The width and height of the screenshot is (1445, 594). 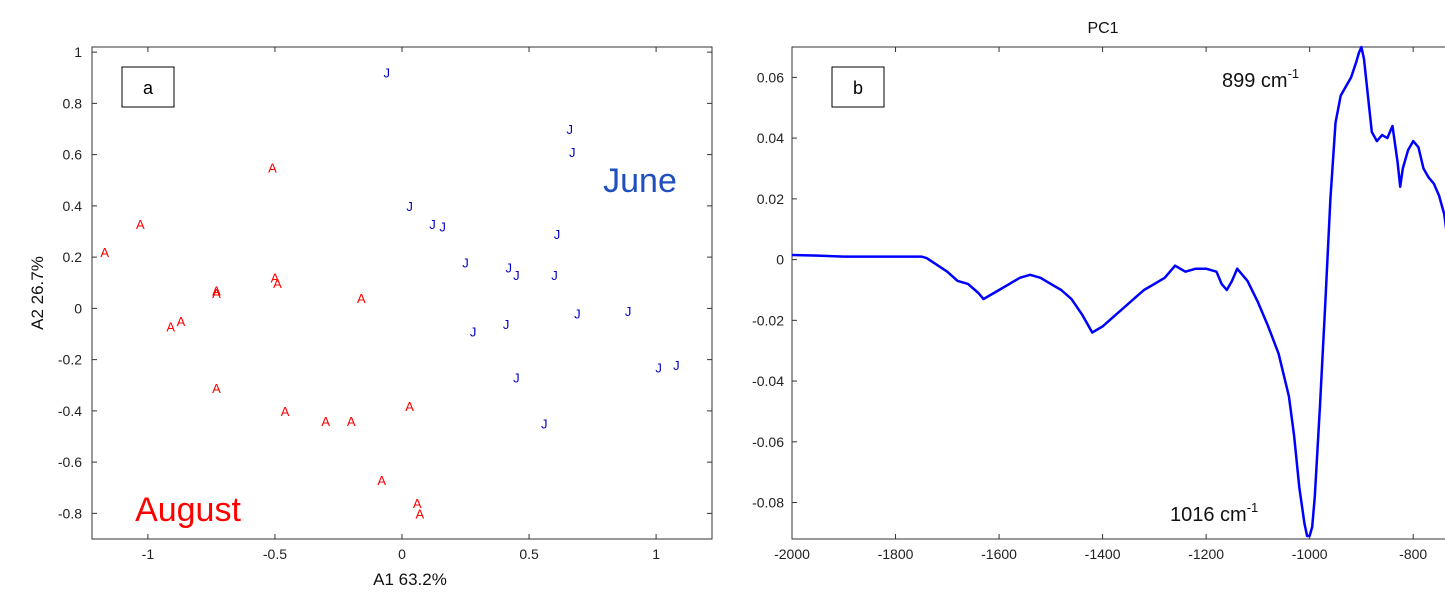 I want to click on y-tick-label-a: -0.4, so click(x=70, y=411).